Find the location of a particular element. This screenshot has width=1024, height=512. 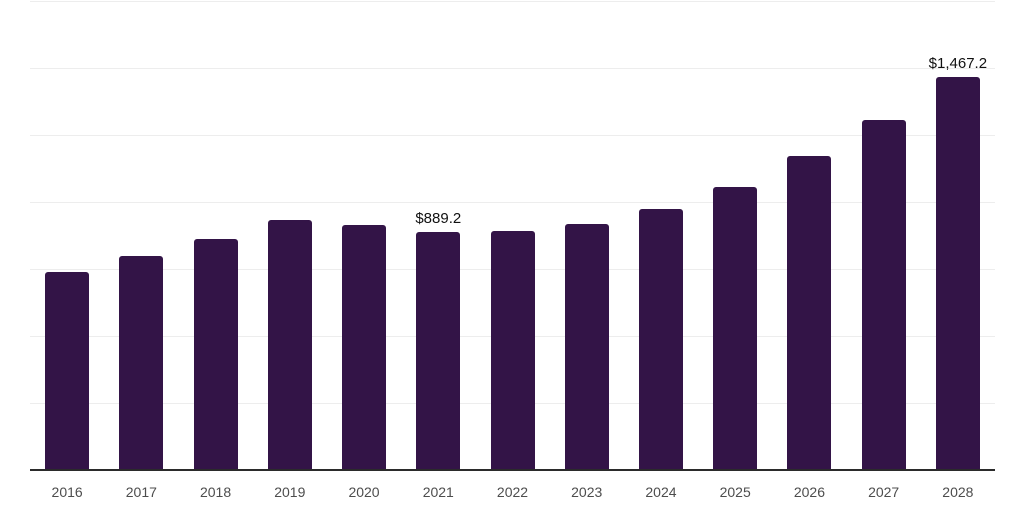

x-tick-label-2024: 2024 is located at coordinates (661, 492).